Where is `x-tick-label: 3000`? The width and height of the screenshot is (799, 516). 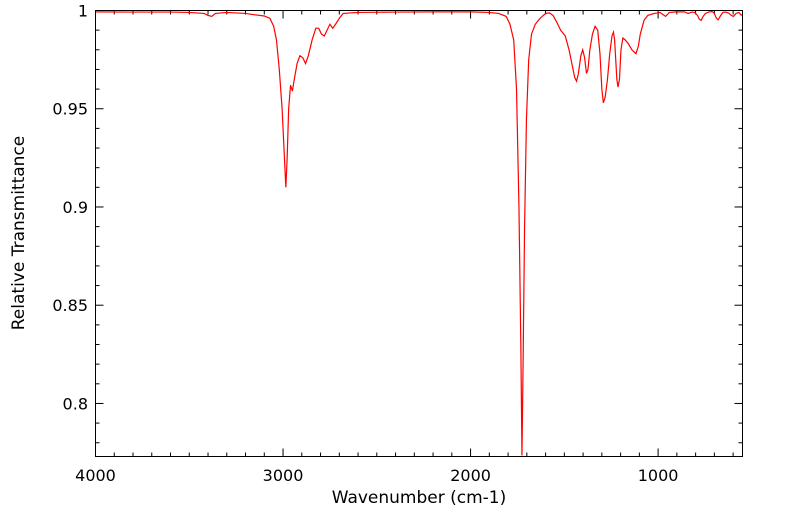
x-tick-label: 3000 is located at coordinates (283, 475).